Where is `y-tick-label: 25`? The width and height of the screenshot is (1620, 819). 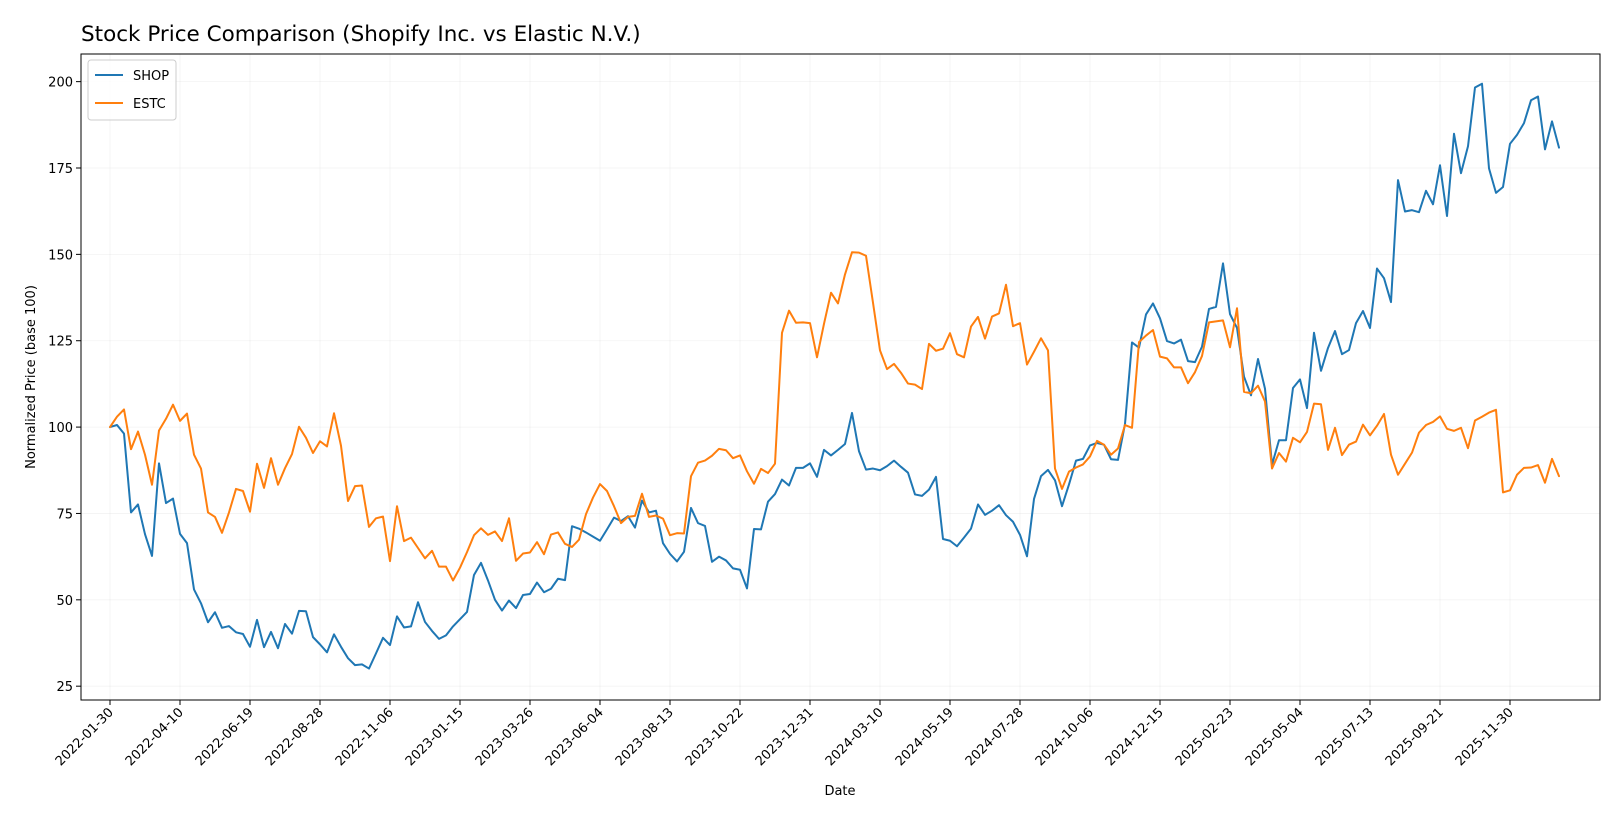 y-tick-label: 25 is located at coordinates (64, 687).